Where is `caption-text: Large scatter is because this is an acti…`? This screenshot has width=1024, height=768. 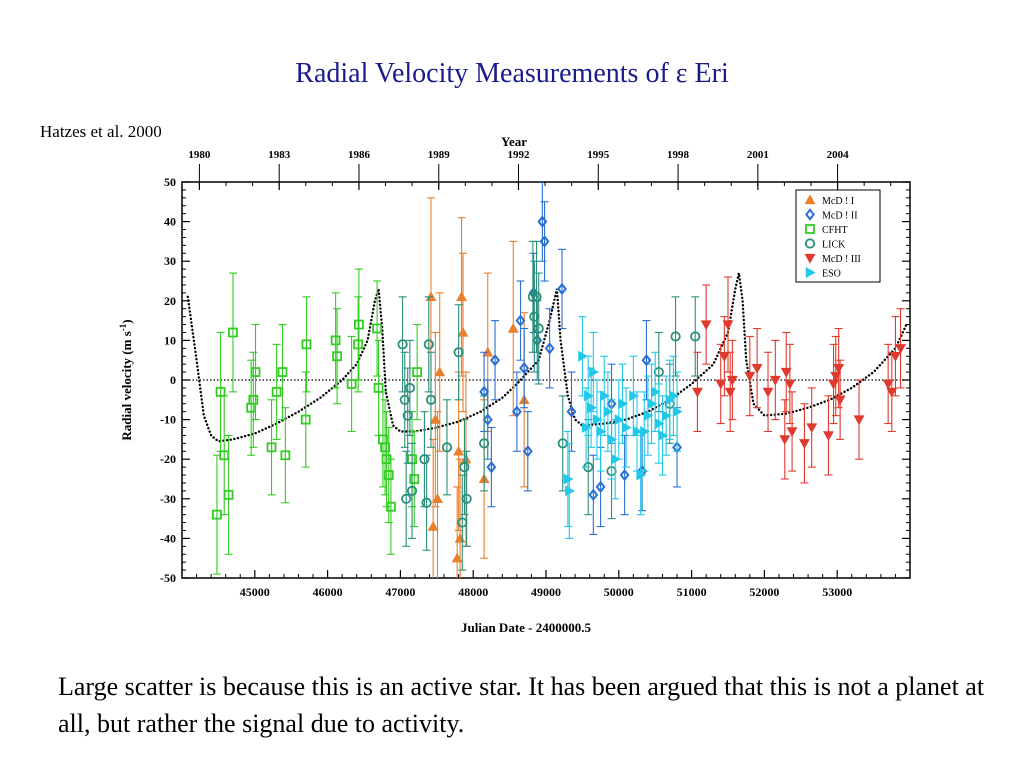 caption-text: Large scatter is because this is an acti… is located at coordinates (521, 705).